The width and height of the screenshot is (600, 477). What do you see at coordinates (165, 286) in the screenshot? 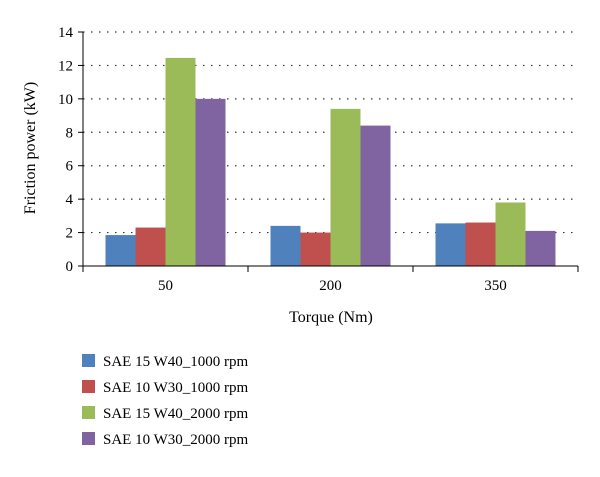
I see `x-tick-label: 50` at bounding box center [165, 286].